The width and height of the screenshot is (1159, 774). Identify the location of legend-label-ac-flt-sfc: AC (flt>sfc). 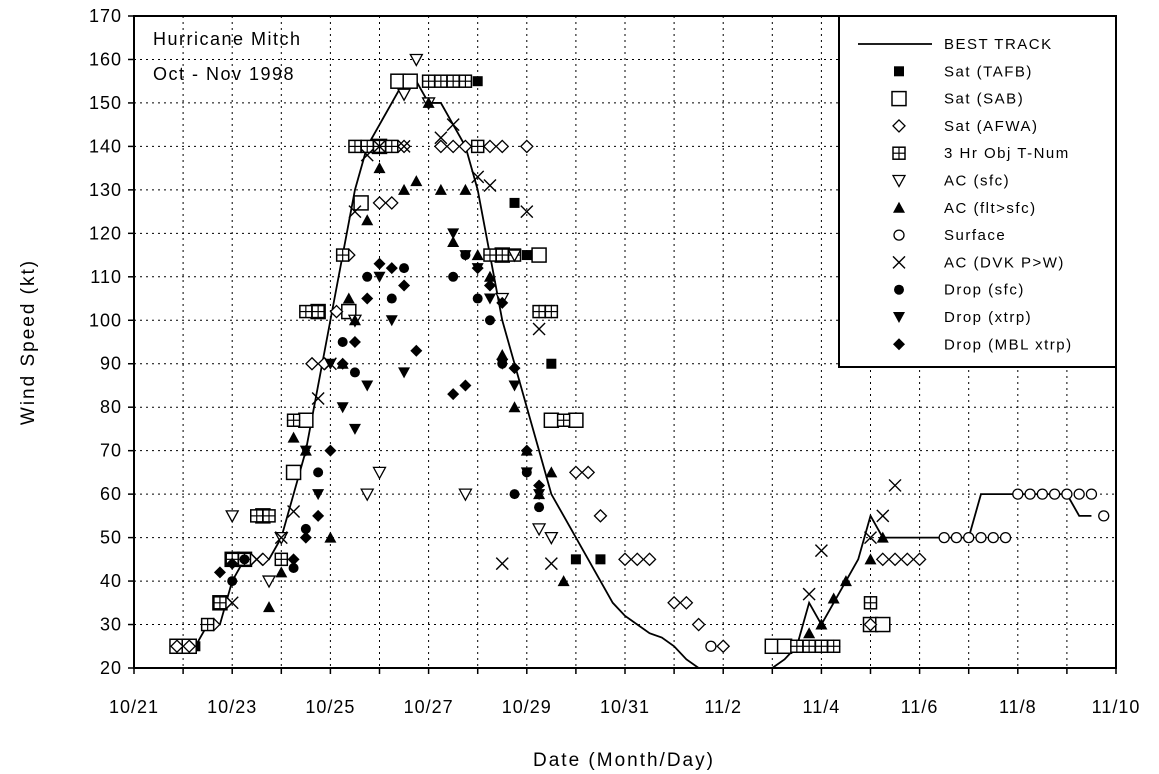
(990, 208).